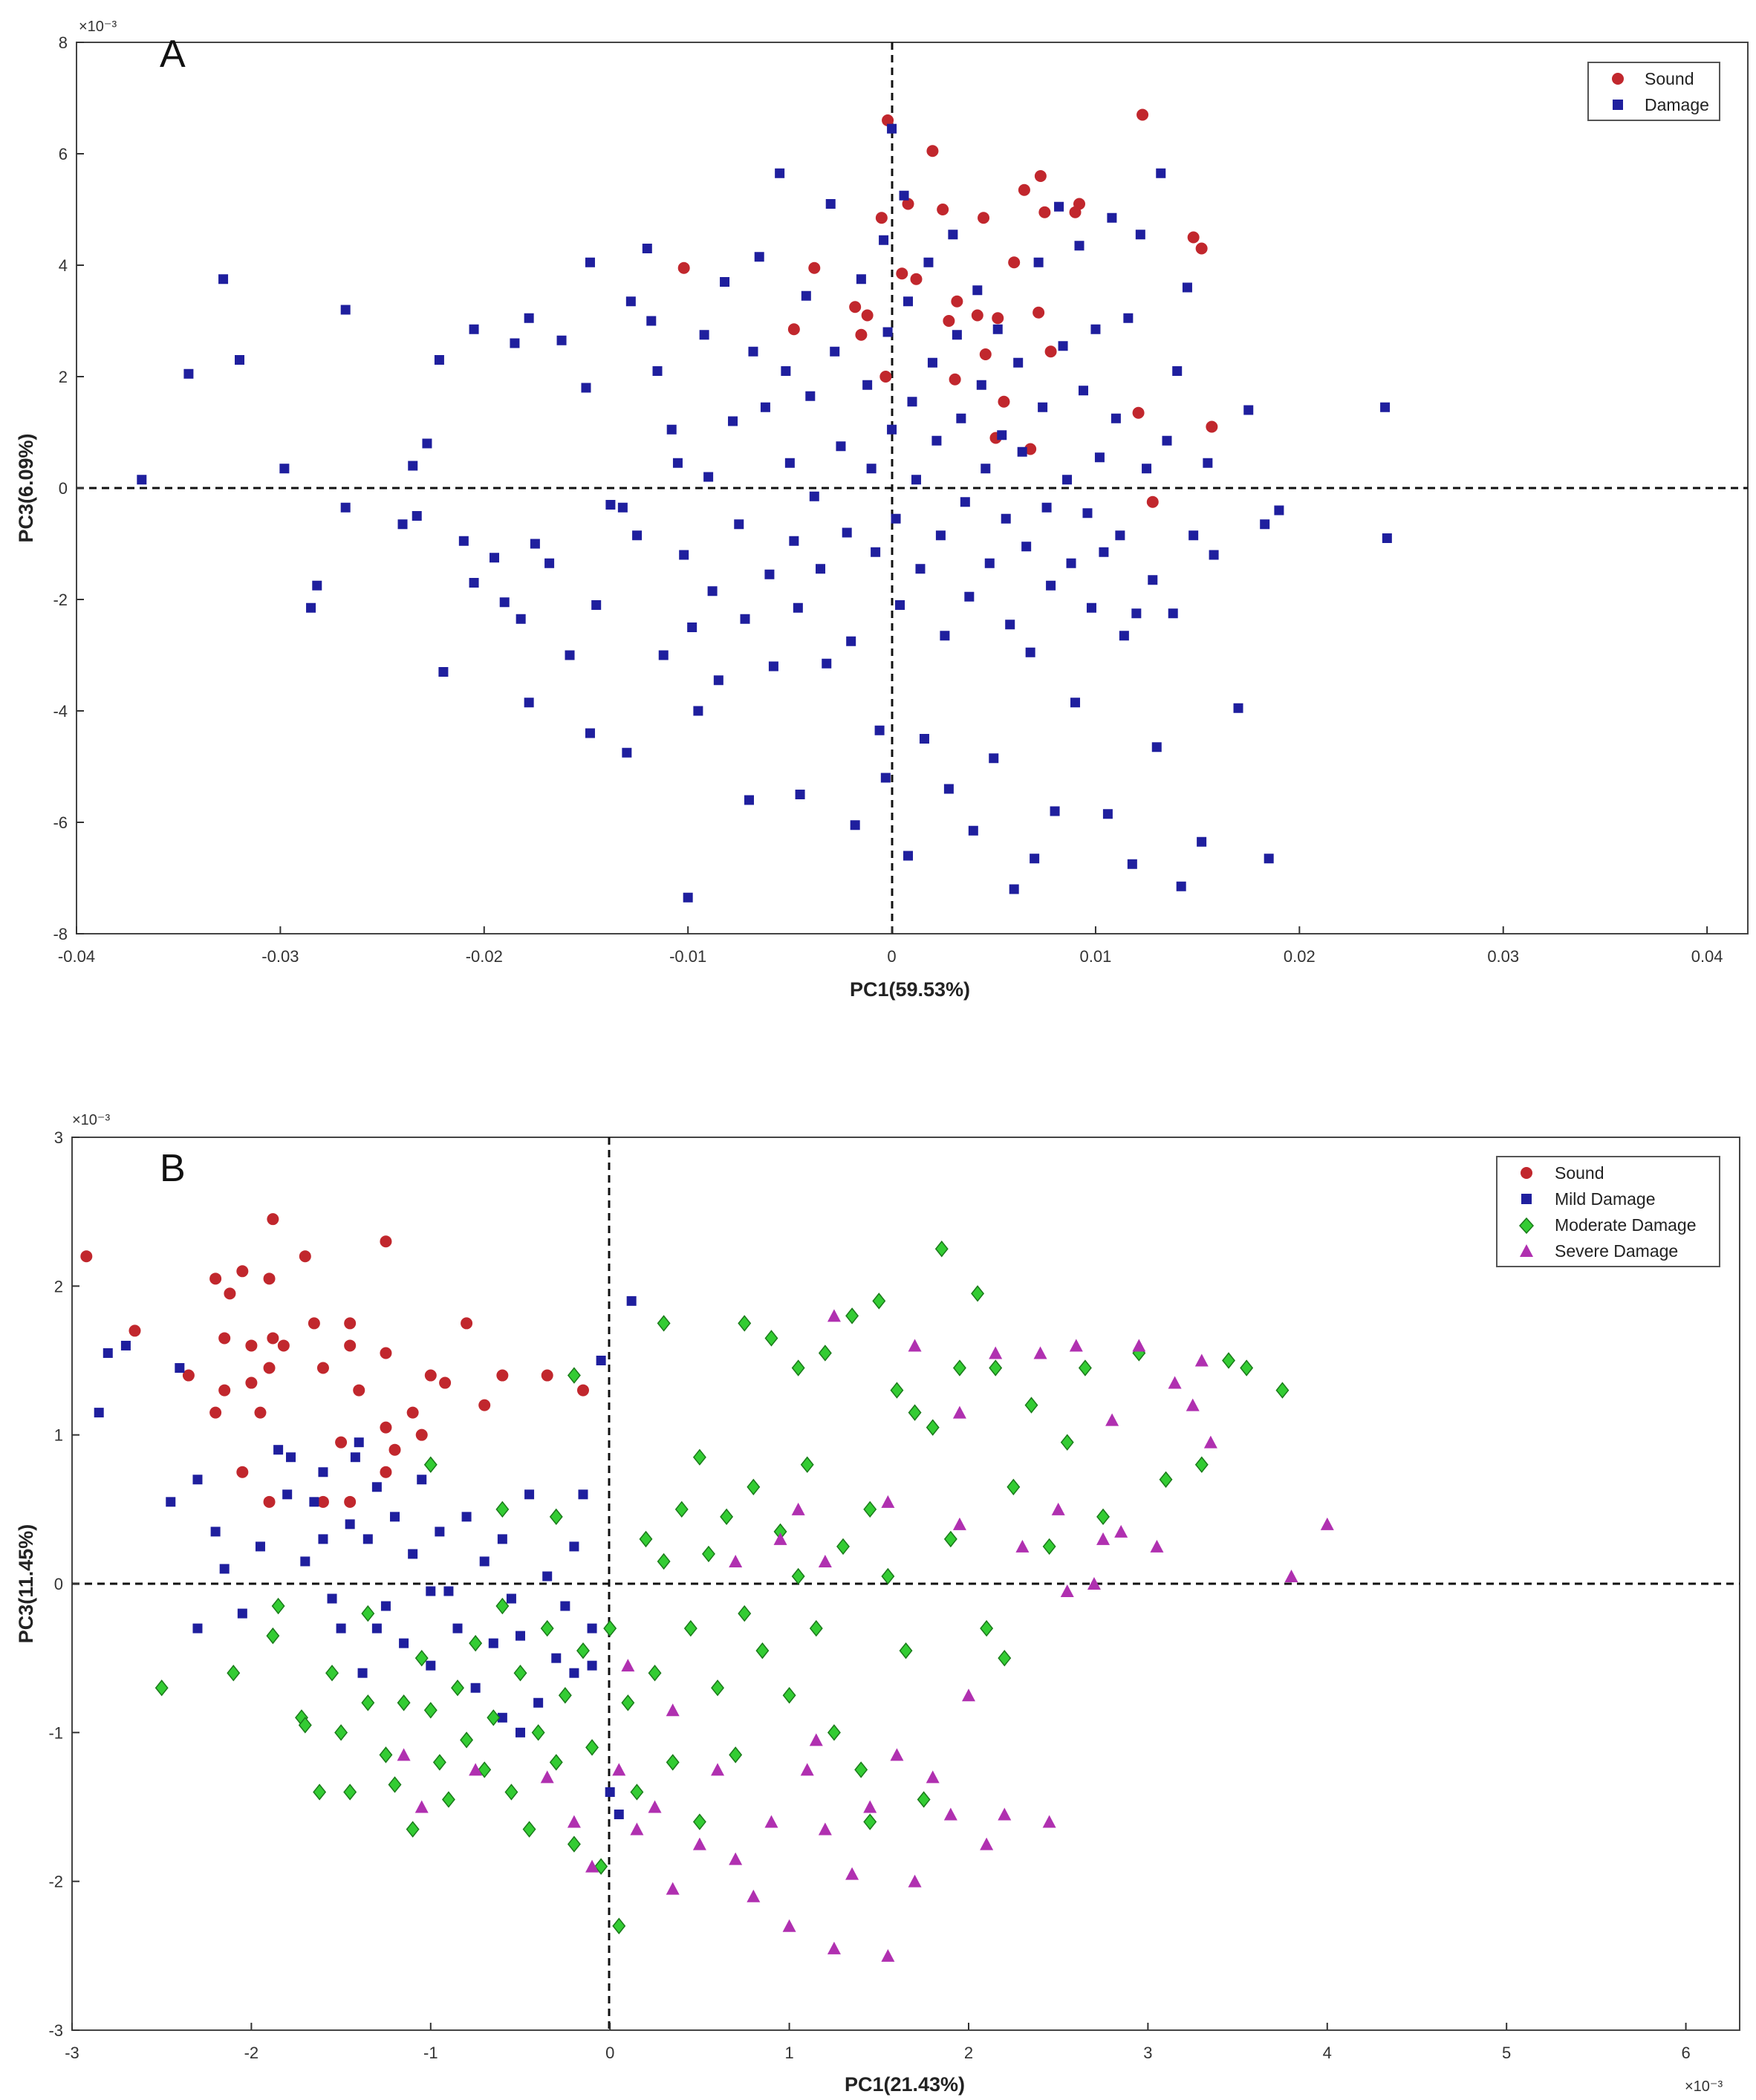 This screenshot has width=1756, height=2100. What do you see at coordinates (1685, 2053) in the screenshot?
I see `panel-b-xtick-label: 6` at bounding box center [1685, 2053].